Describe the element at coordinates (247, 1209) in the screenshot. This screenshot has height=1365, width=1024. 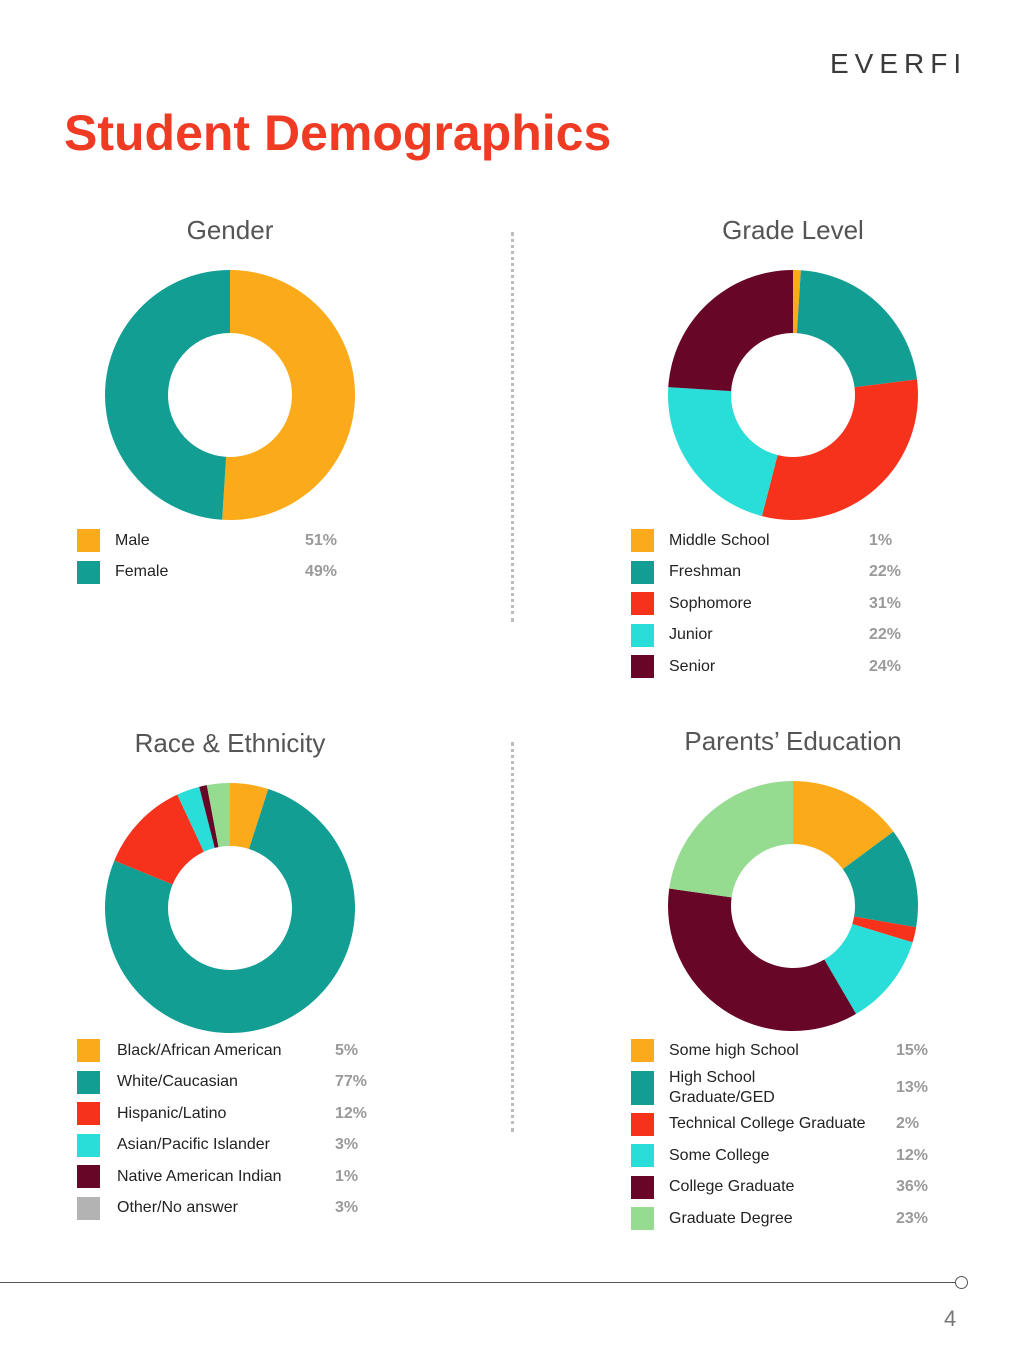
I see `legend-item: Other/No answer 3%` at that location.